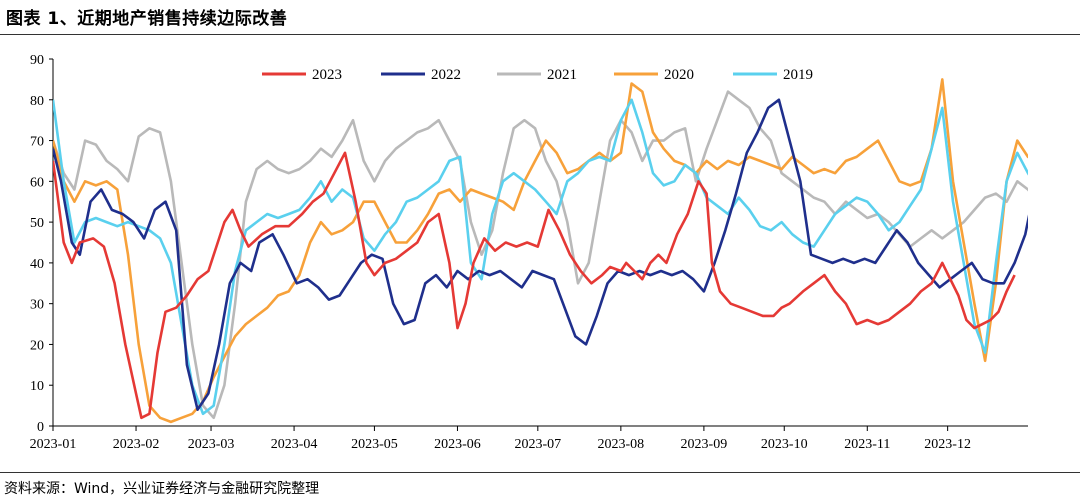 The image size is (1080, 500). Describe the element at coordinates (457, 444) in the screenshot. I see `x-tick-label: 2023-06` at that location.